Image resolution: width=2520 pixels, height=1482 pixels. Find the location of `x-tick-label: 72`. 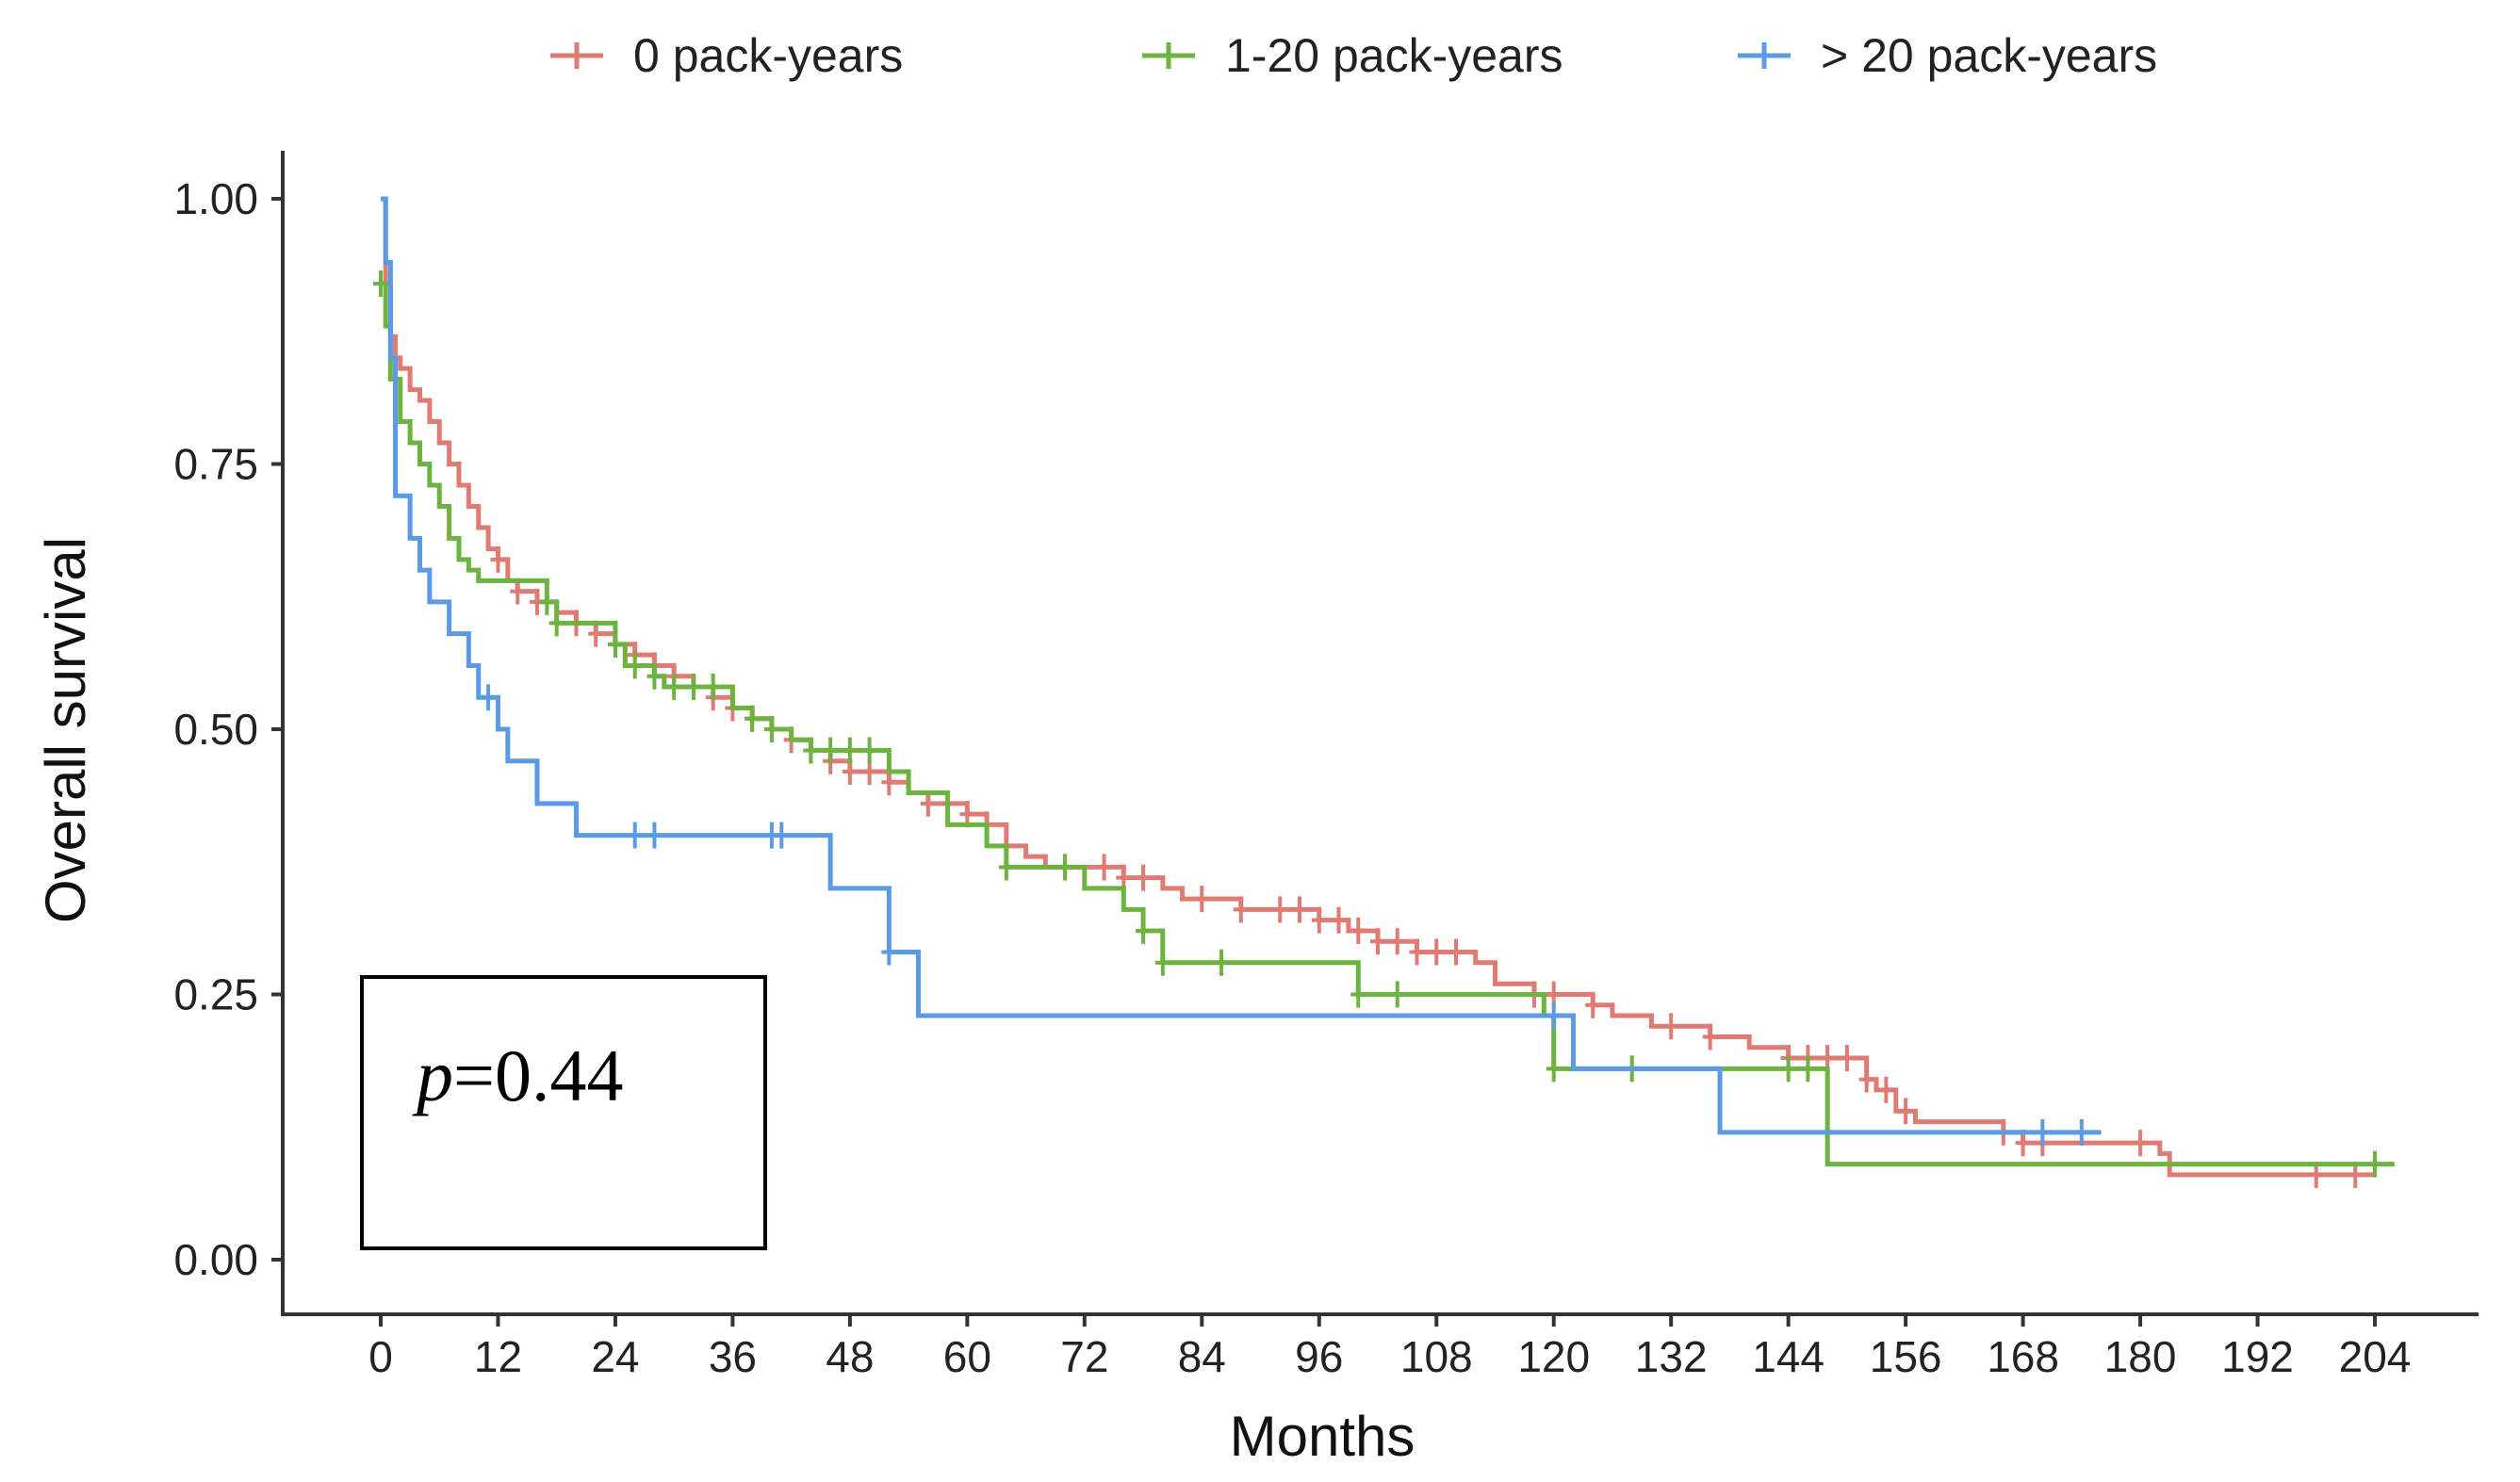

x-tick-label: 72 is located at coordinates (1084, 1356).